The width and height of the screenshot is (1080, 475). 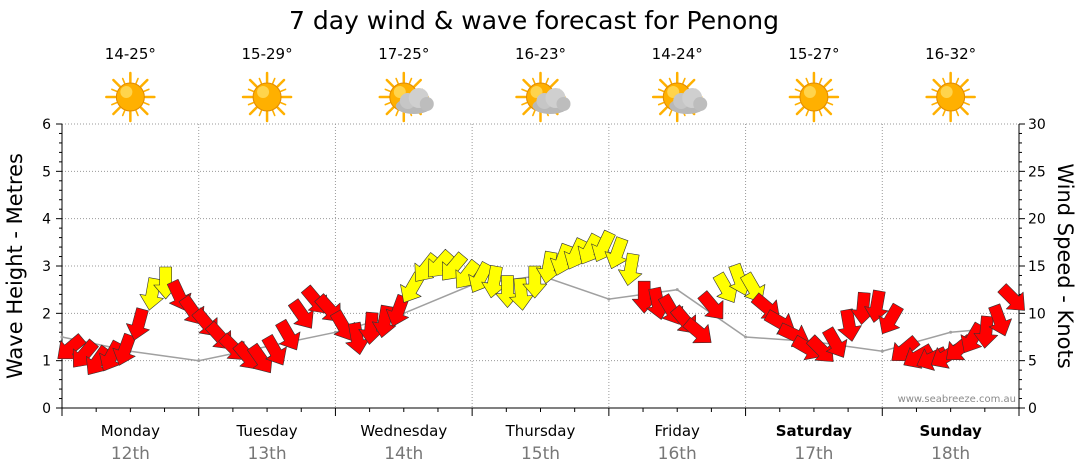 I want to click on temperature-range: 16-23°, so click(x=540, y=54).